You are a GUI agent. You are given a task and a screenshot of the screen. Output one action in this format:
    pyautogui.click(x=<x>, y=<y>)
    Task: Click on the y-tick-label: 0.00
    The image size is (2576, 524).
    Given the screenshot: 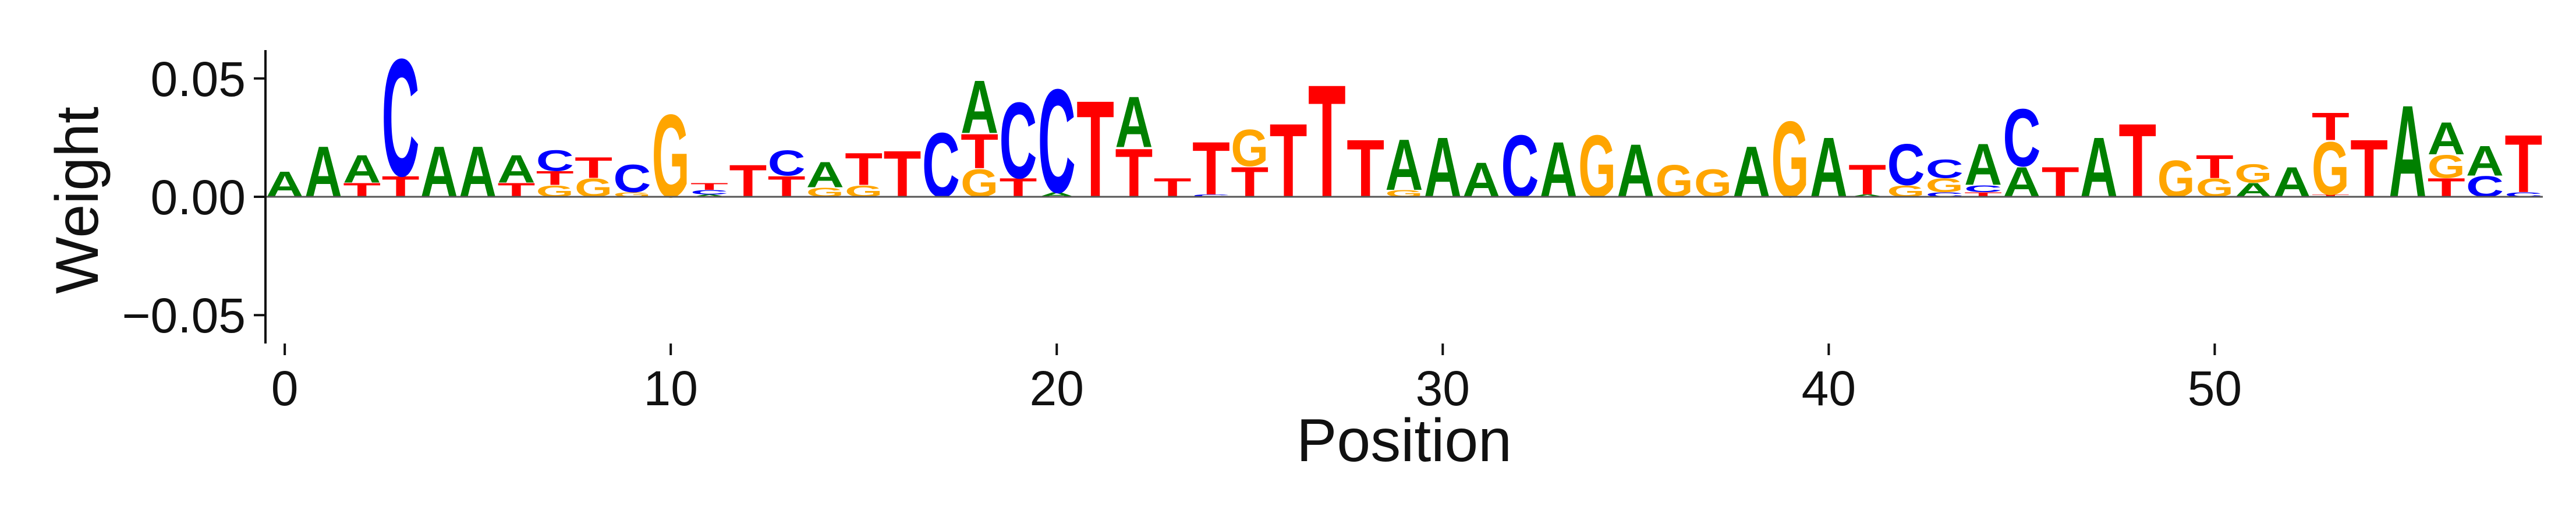 What is the action you would take?
    pyautogui.click(x=198, y=197)
    